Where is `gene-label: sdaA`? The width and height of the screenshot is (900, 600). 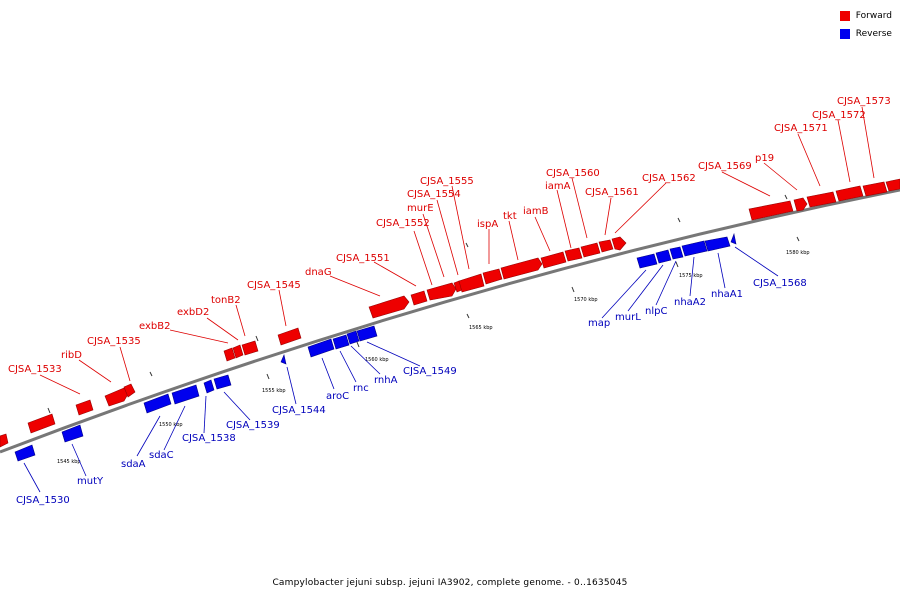 gene-label: sdaA is located at coordinates (133, 464).